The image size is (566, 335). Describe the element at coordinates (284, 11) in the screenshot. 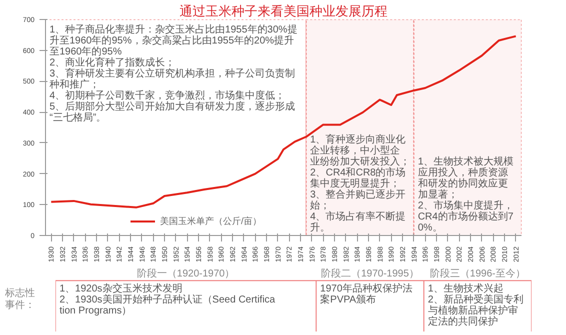

I see `chart-title: 通过玉米种子来看美国种业发展历程` at that location.